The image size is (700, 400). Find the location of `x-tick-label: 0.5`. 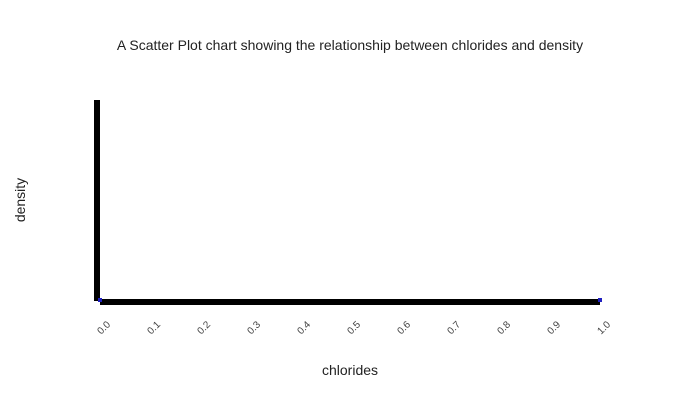

x-tick-label: 0.5 is located at coordinates (354, 328).